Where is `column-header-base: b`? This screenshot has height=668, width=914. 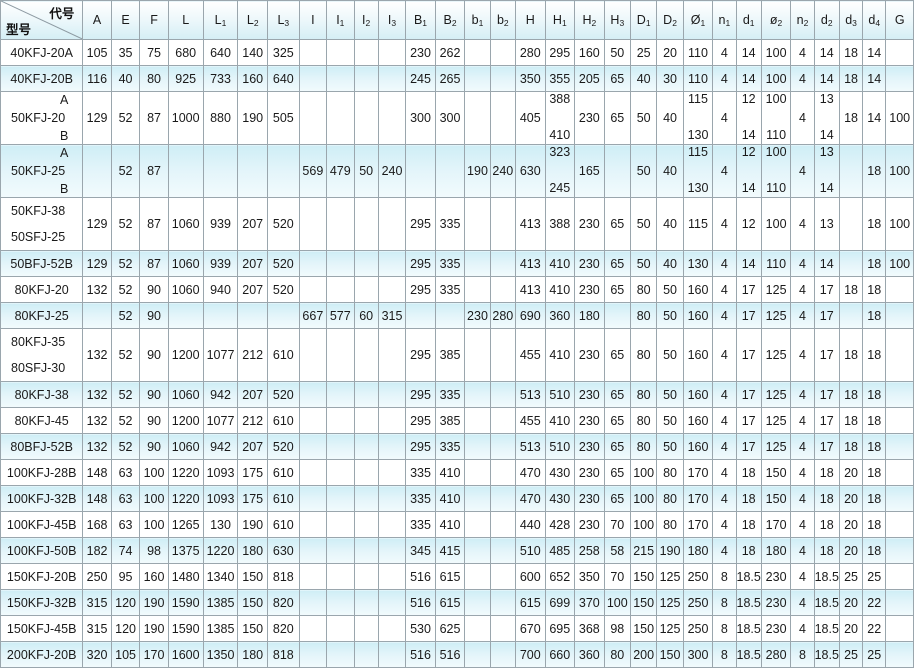
column-header-base: b is located at coordinates (500, 20).